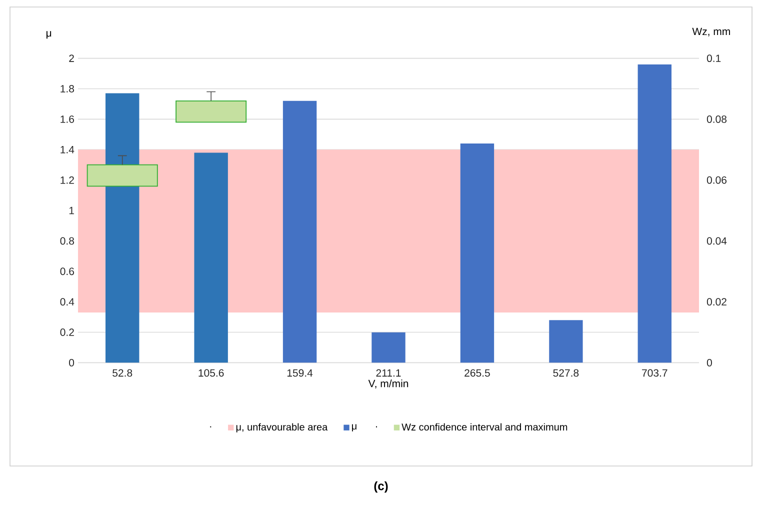  Describe the element at coordinates (67, 150) in the screenshot. I see `y-tick-label: 1.4` at that location.